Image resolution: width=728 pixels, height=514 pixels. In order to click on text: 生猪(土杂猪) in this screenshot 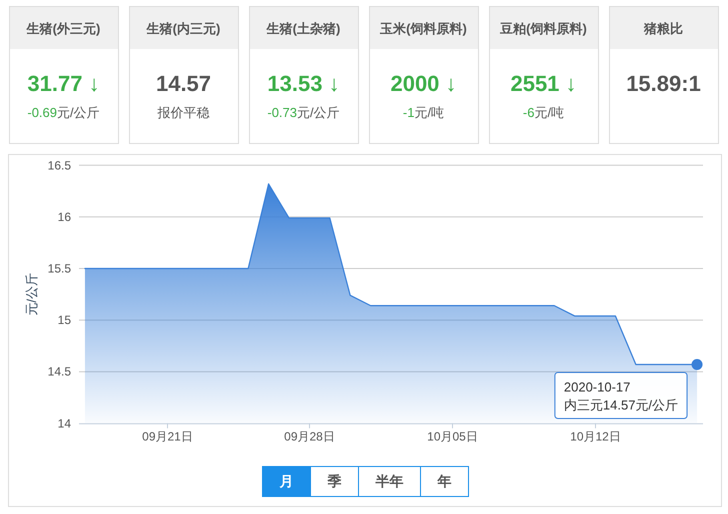, I will do `click(303, 28)`.